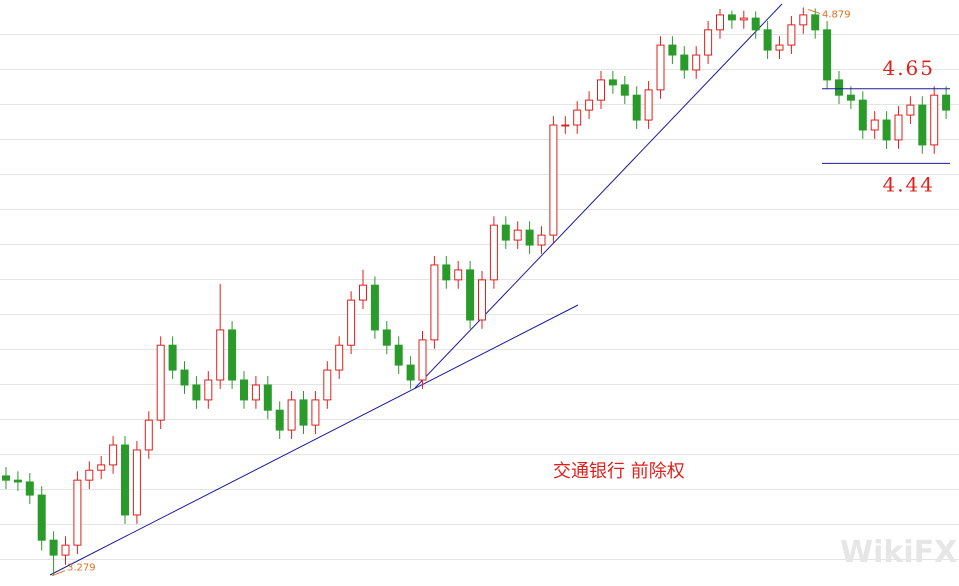  What do you see at coordinates (81, 568) in the screenshot?
I see `min-label: 3.279` at bounding box center [81, 568].